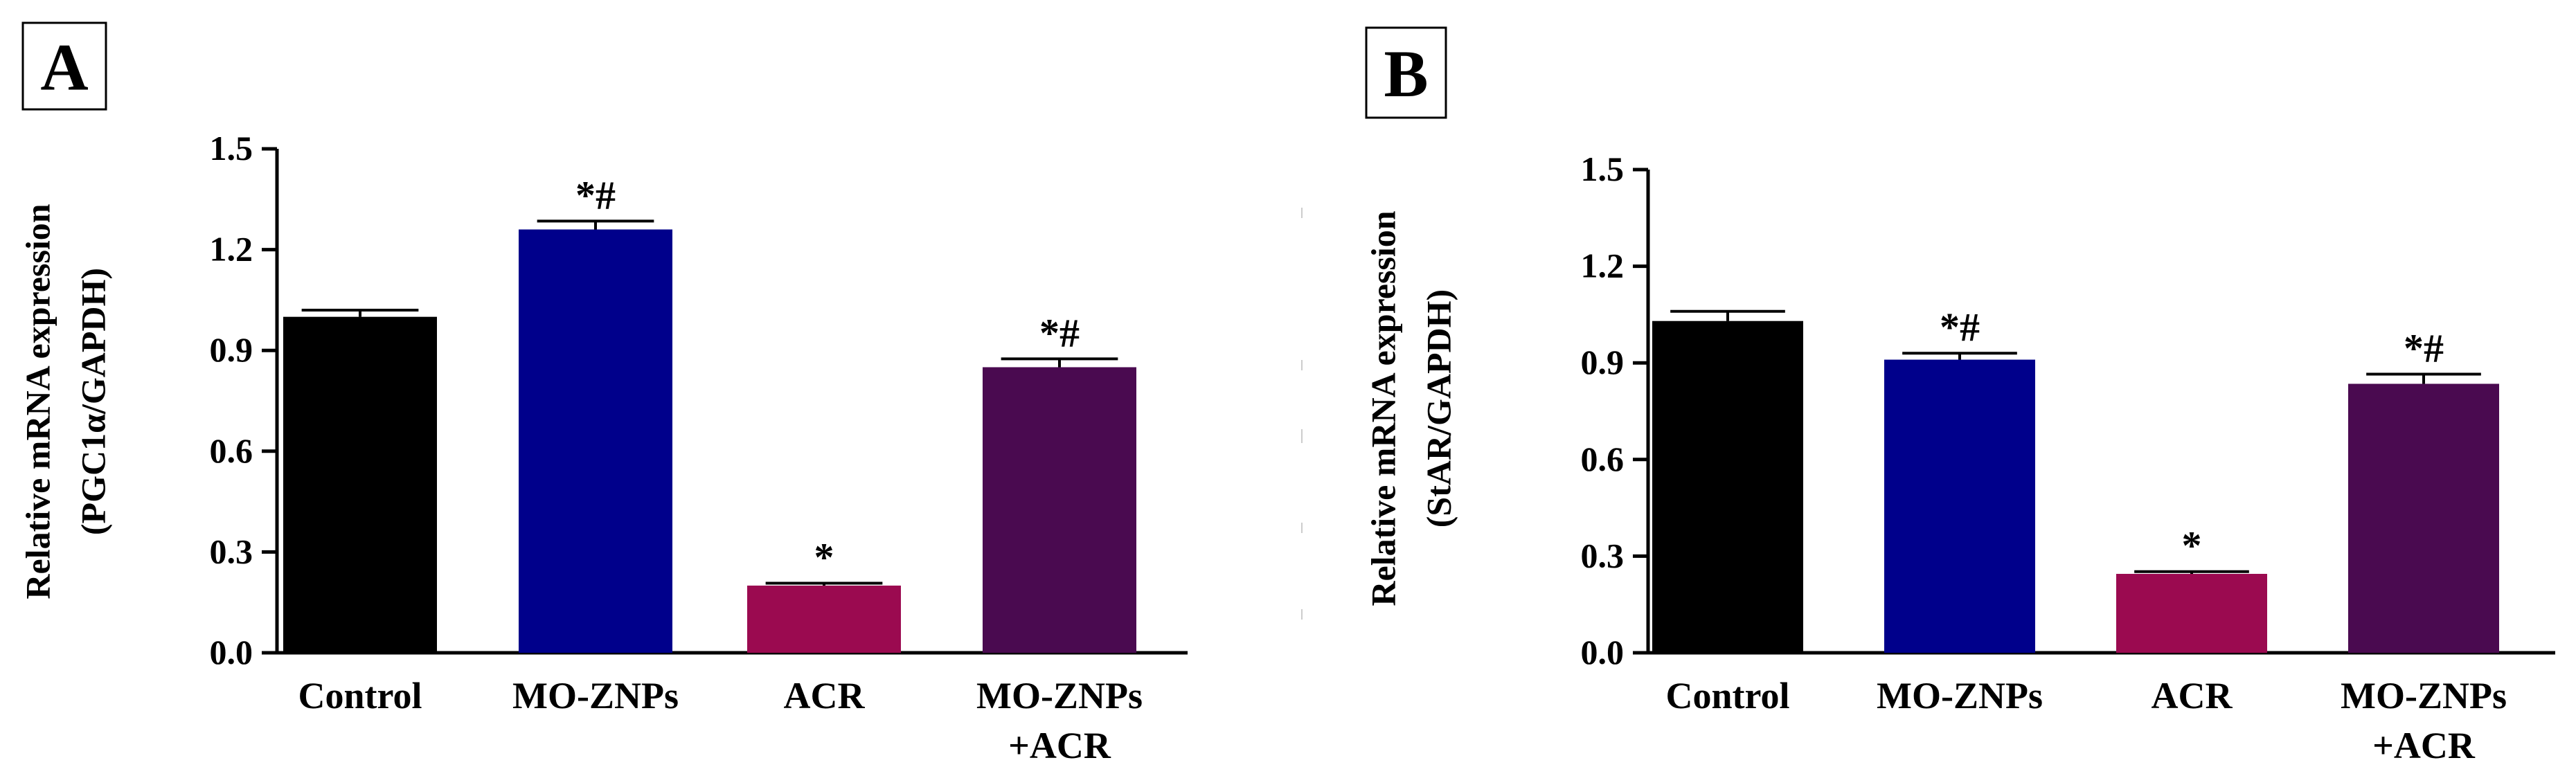 Image resolution: width=2576 pixels, height=776 pixels. What do you see at coordinates (92, 401) in the screenshot?
I see `y-axis-label: (PGC1α/GAPDH)` at bounding box center [92, 401].